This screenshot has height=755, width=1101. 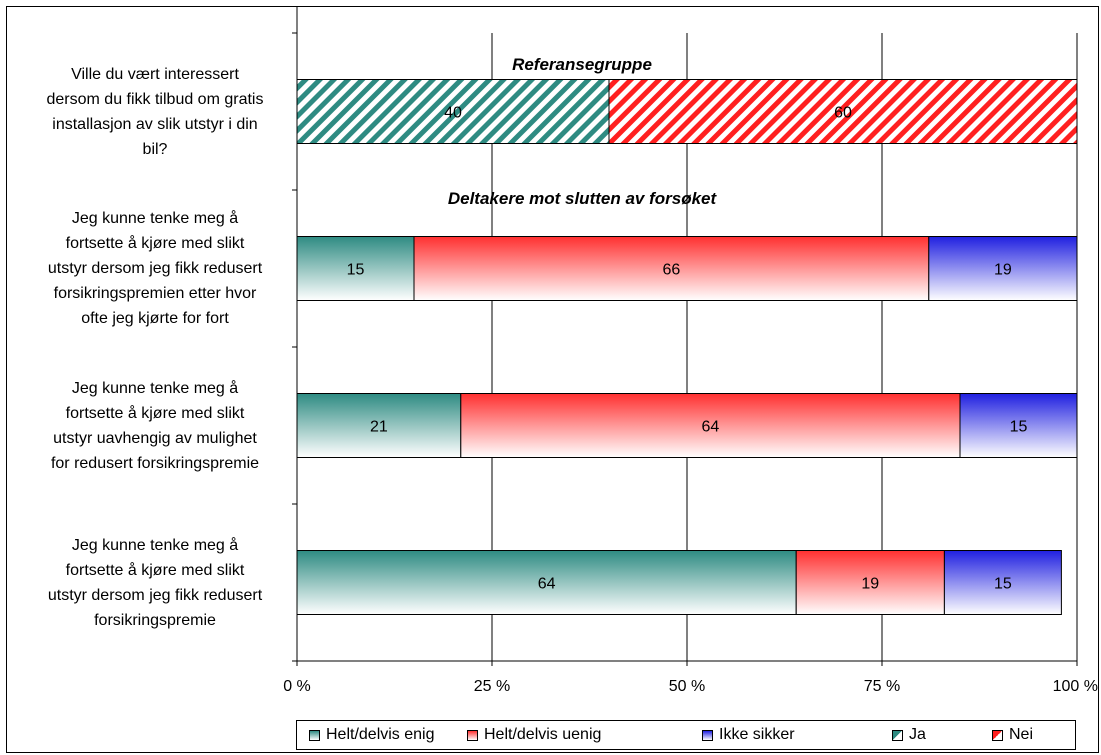 I want to click on bar-1-helt-delvis-enig, so click(x=355, y=268).